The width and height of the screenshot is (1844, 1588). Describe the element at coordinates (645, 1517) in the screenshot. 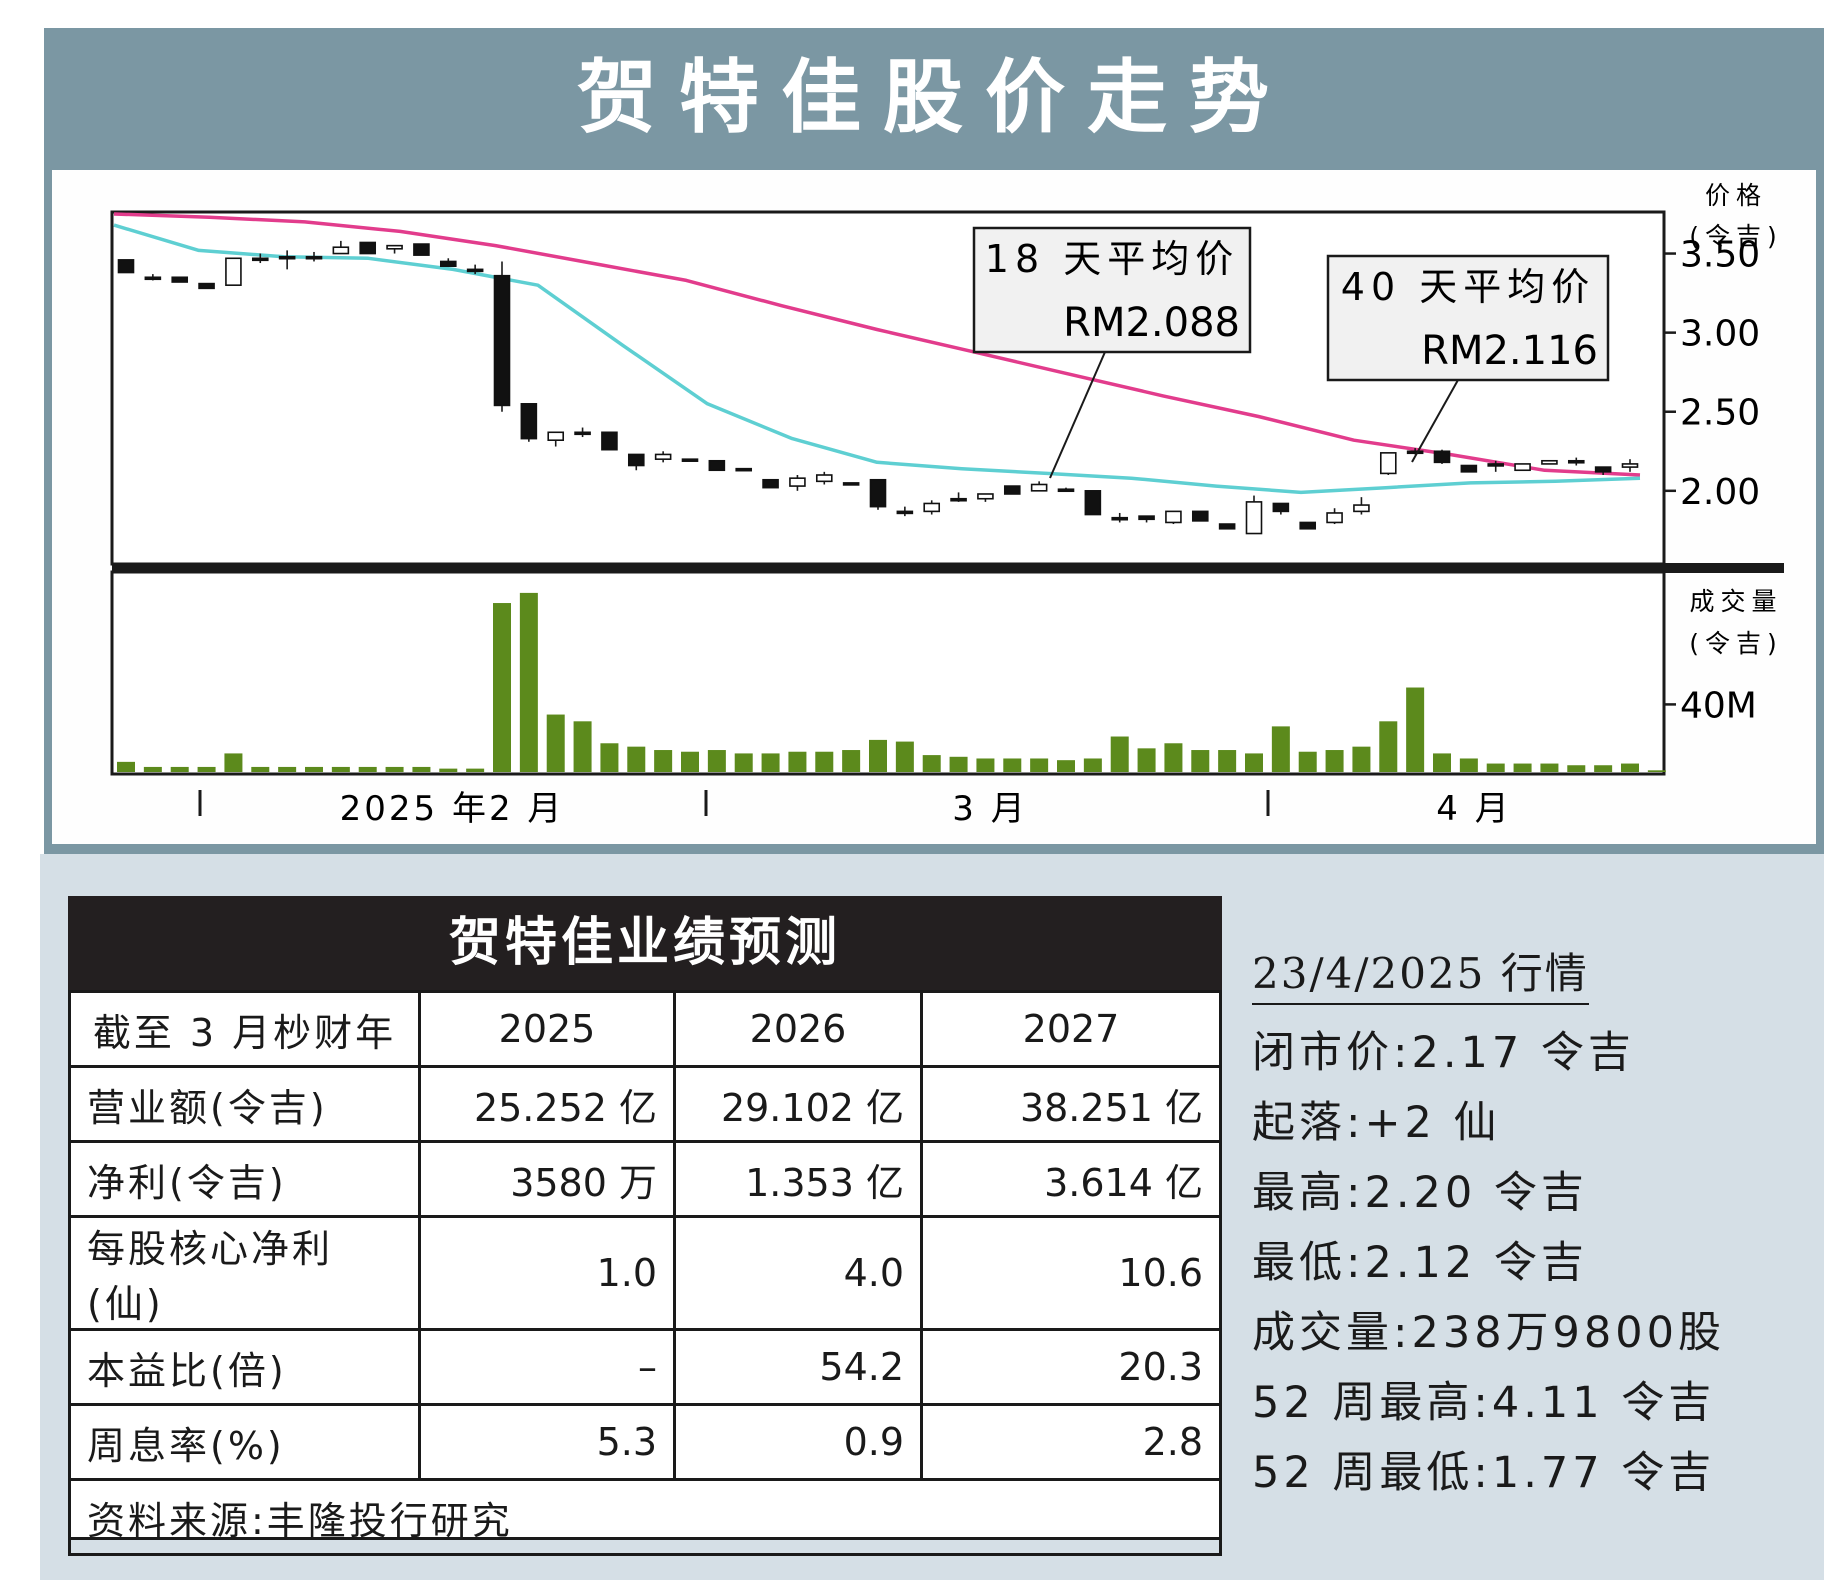

I see `table-source: 资料来源:丰隆投行研究` at that location.